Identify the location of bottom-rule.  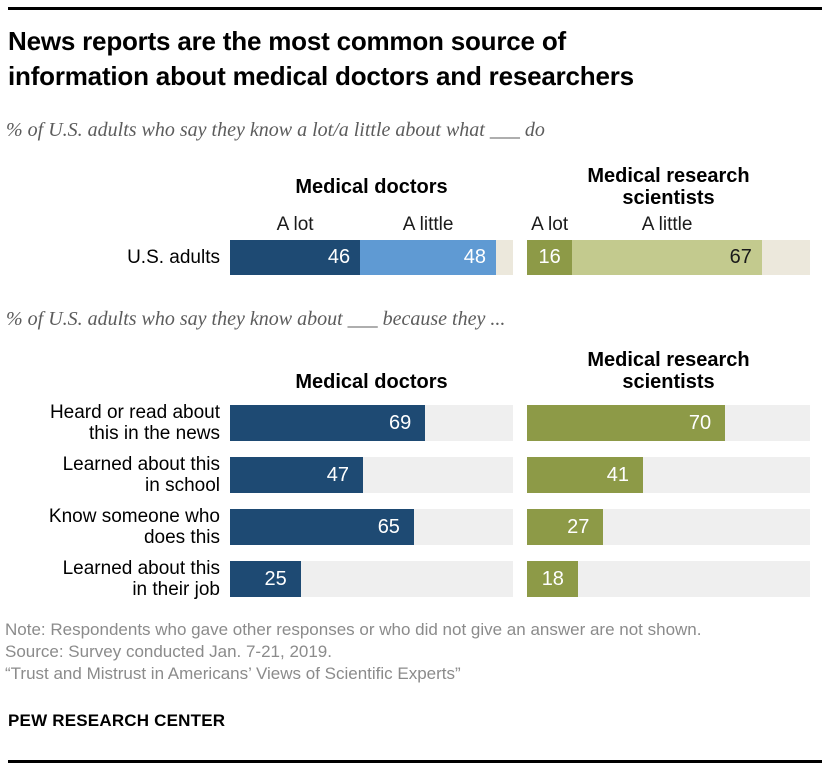
(415, 761).